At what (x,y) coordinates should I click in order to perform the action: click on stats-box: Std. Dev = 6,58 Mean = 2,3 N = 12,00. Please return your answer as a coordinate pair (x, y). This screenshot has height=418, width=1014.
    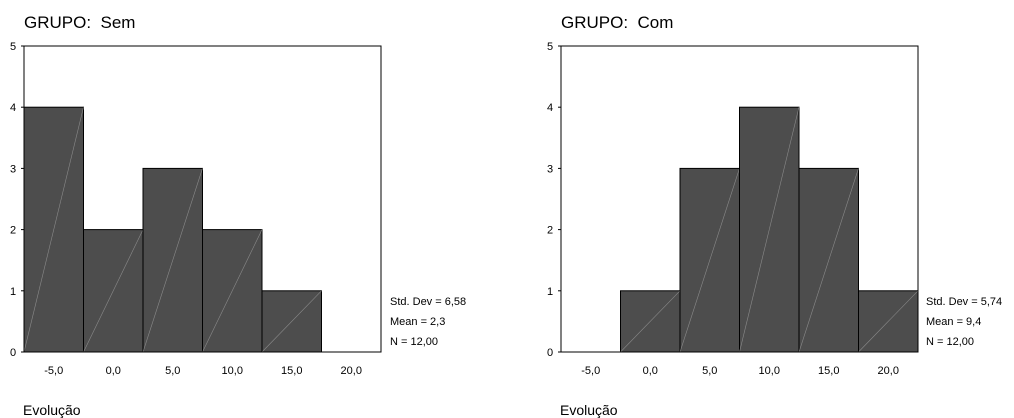
    Looking at the image, I should click on (428, 322).